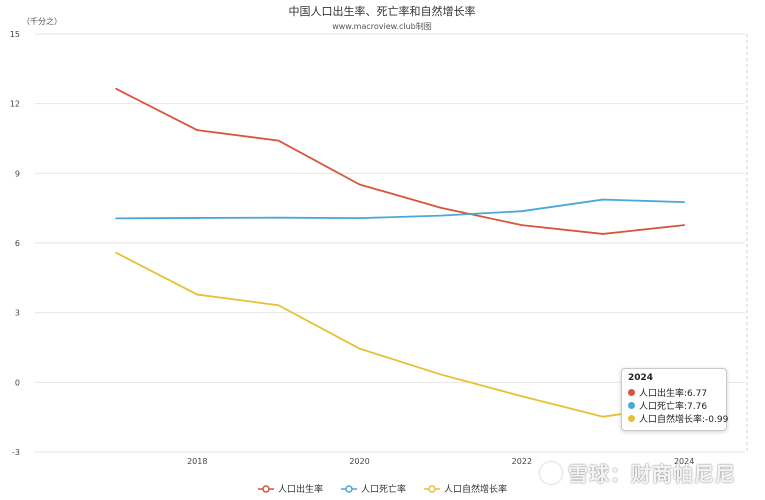 The height and width of the screenshot is (500, 765). What do you see at coordinates (652, 474) in the screenshot?
I see `watermark-text: 雪球：财商帕尼尼` at bounding box center [652, 474].